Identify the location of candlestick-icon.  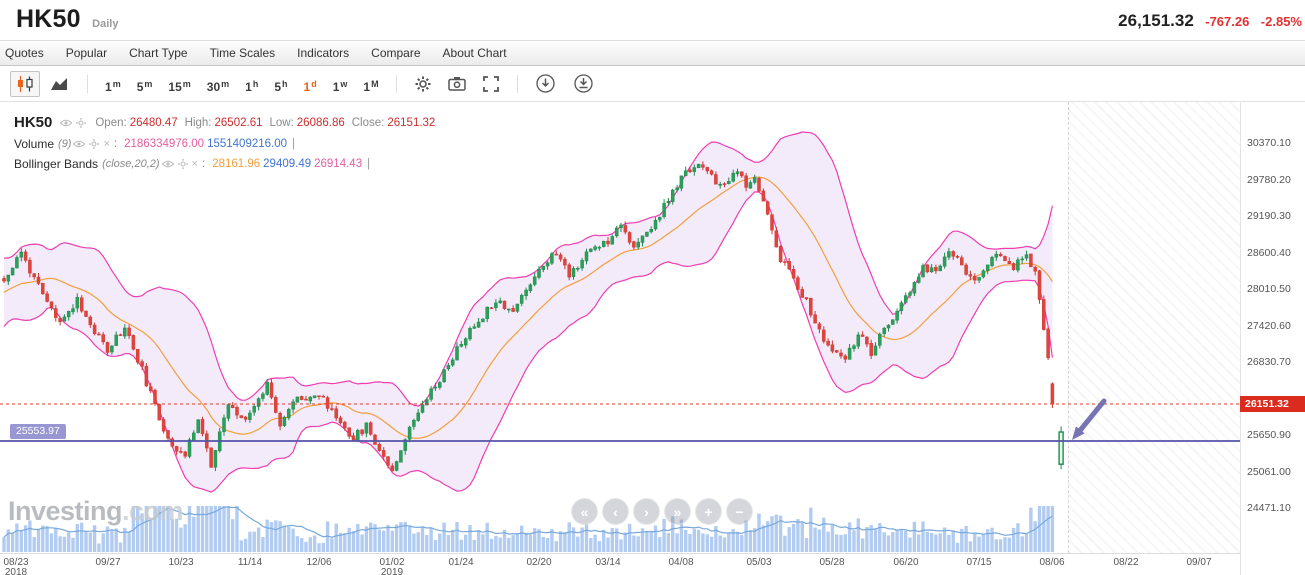
(25, 83).